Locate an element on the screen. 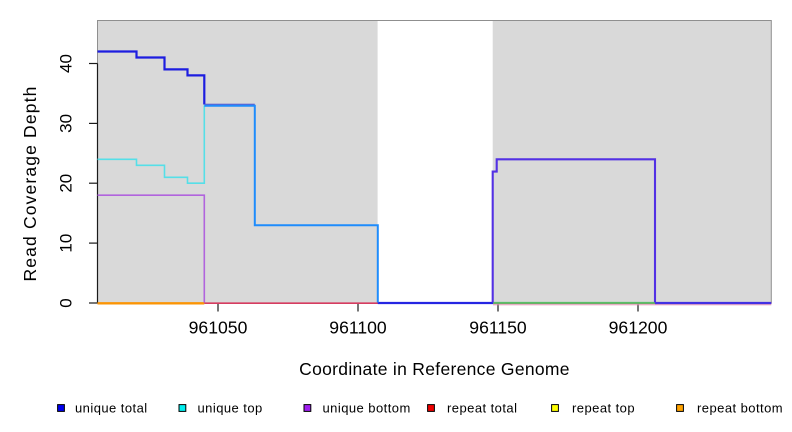 The width and height of the screenshot is (792, 432). svg-text: unique bottom is located at coordinates (367, 407).